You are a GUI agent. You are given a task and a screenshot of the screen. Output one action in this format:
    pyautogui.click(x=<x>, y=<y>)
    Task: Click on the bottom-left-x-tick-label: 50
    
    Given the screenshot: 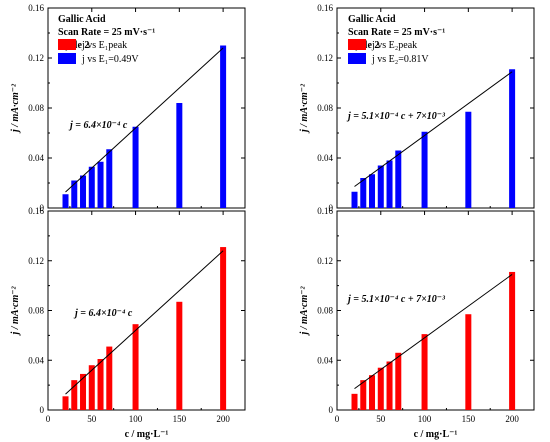 What is the action you would take?
    pyautogui.click(x=92, y=419)
    